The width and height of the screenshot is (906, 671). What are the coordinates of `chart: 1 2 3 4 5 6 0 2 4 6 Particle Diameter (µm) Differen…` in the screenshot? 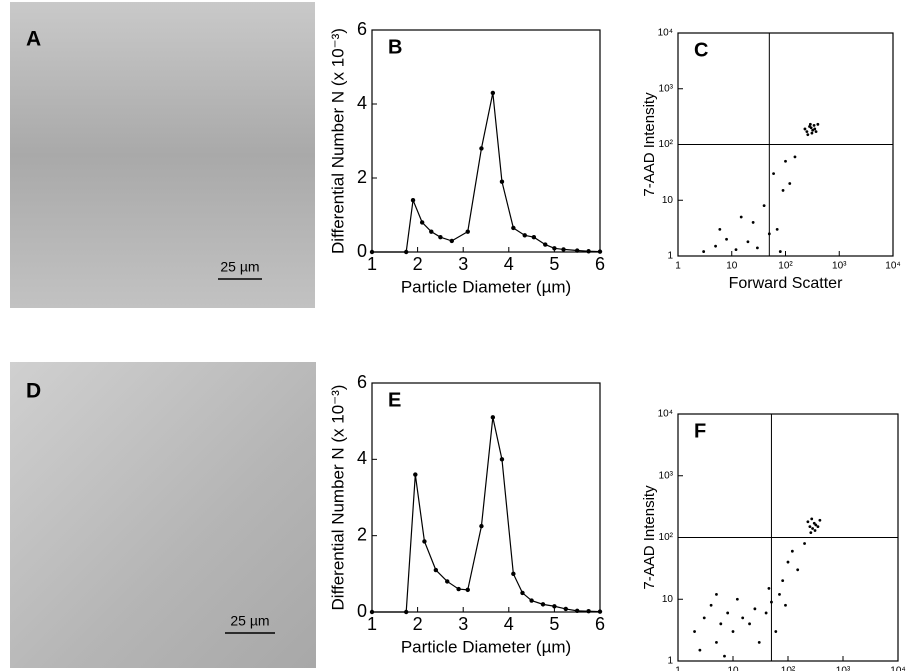 It's located at (466, 158).